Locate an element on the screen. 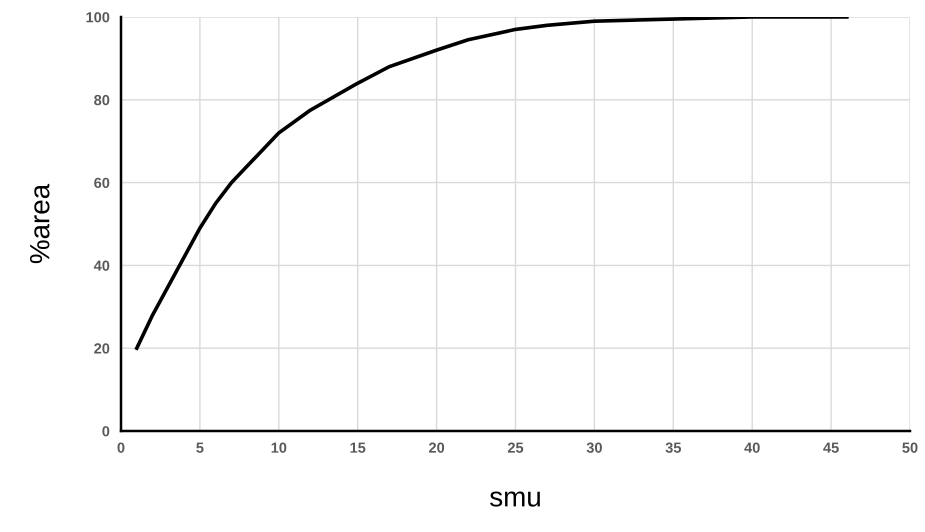 This screenshot has height=532, width=925. x-axis-title: smu is located at coordinates (515, 499).